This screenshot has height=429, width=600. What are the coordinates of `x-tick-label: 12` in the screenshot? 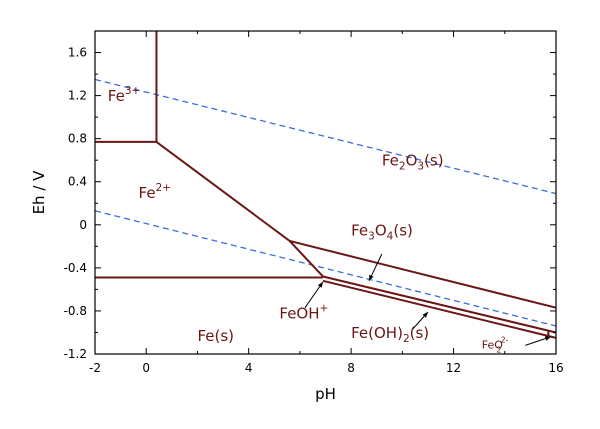 It's located at (453, 368).